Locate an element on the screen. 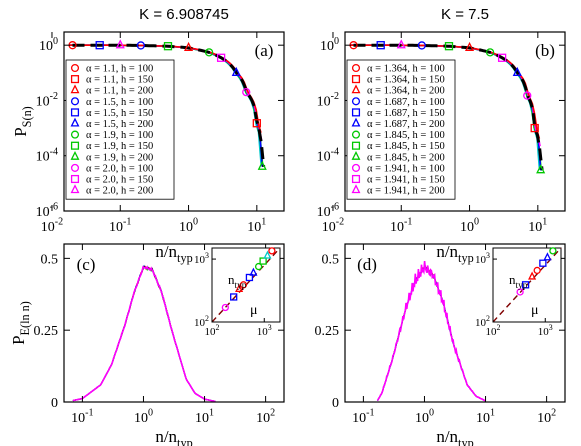 The width and height of the screenshot is (581, 446). panel-d-x-tick-label: 10⁰ is located at coordinates (424, 417).